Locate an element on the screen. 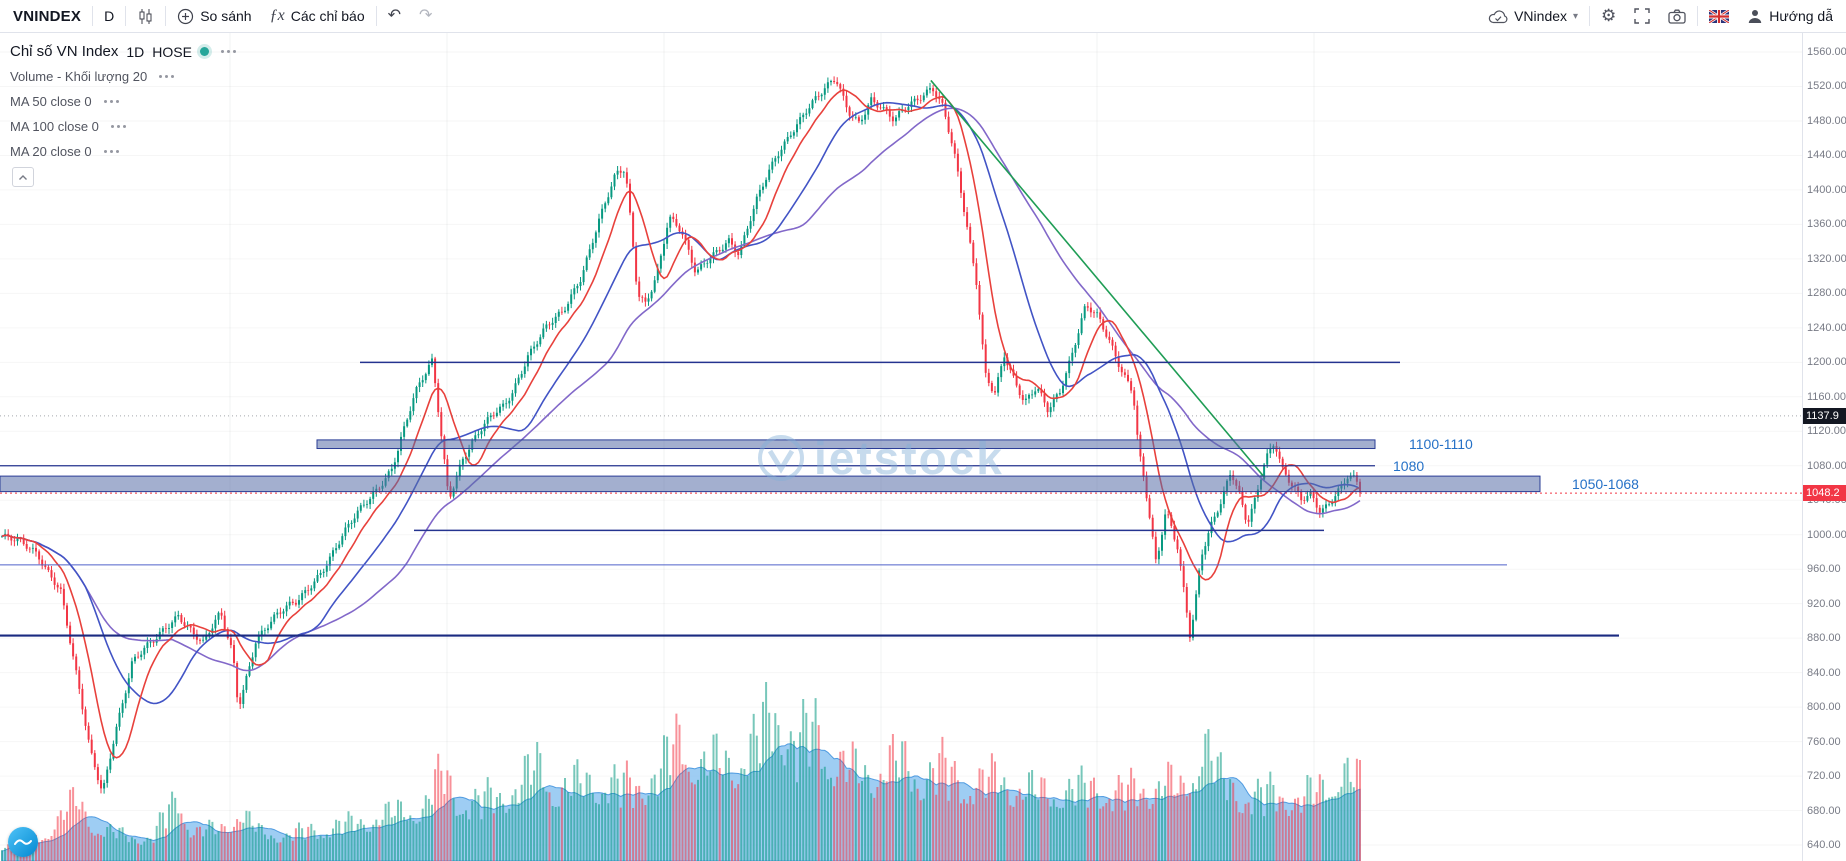 The image size is (1846, 861). toolbar-left: VNINDEX D So sánh ƒx Các chỉ báo is located at coordinates (222, 16).